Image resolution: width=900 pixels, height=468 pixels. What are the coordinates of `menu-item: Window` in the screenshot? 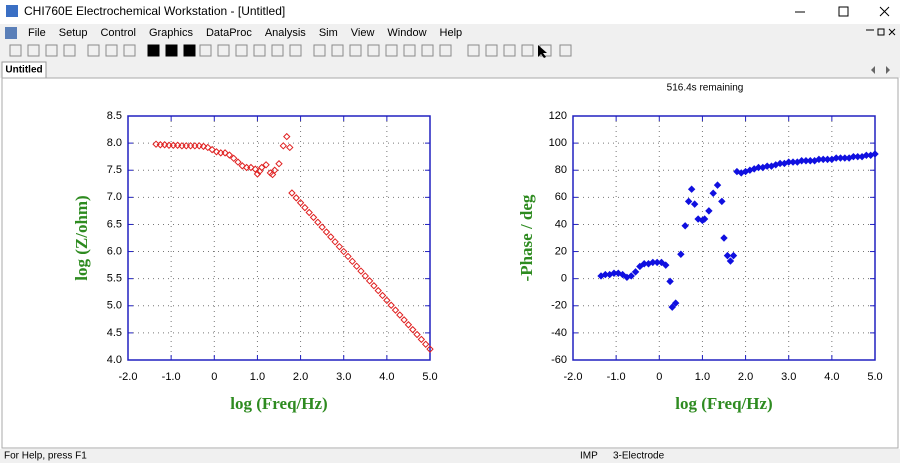 It's located at (406, 33).